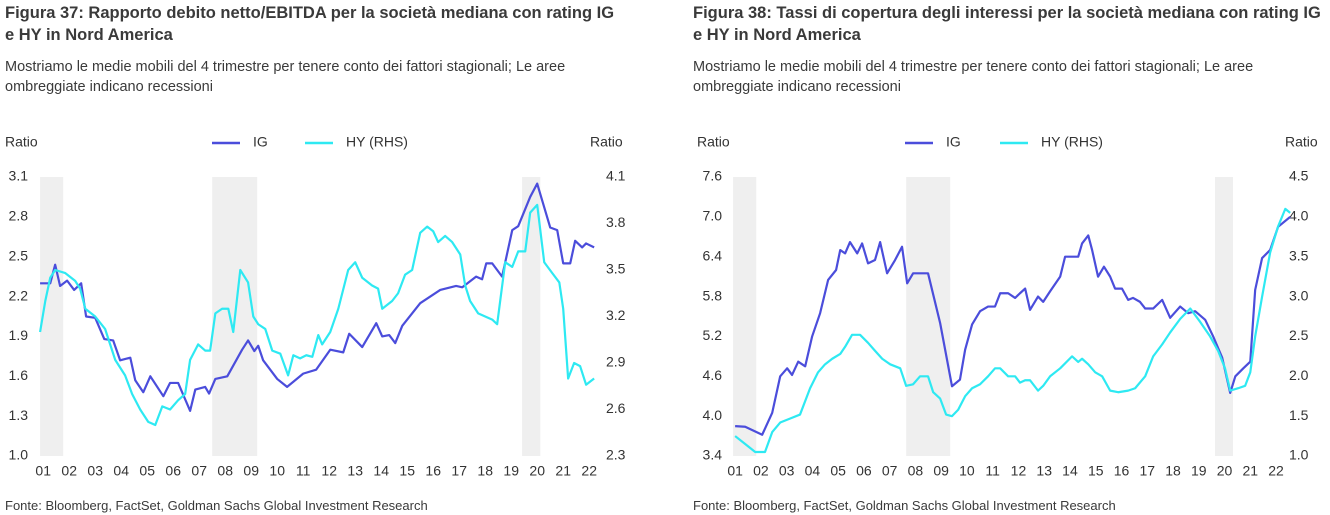 The height and width of the screenshot is (515, 1330). What do you see at coordinates (19, 455) in the screenshot?
I see `y-tick-label: 1.0` at bounding box center [19, 455].